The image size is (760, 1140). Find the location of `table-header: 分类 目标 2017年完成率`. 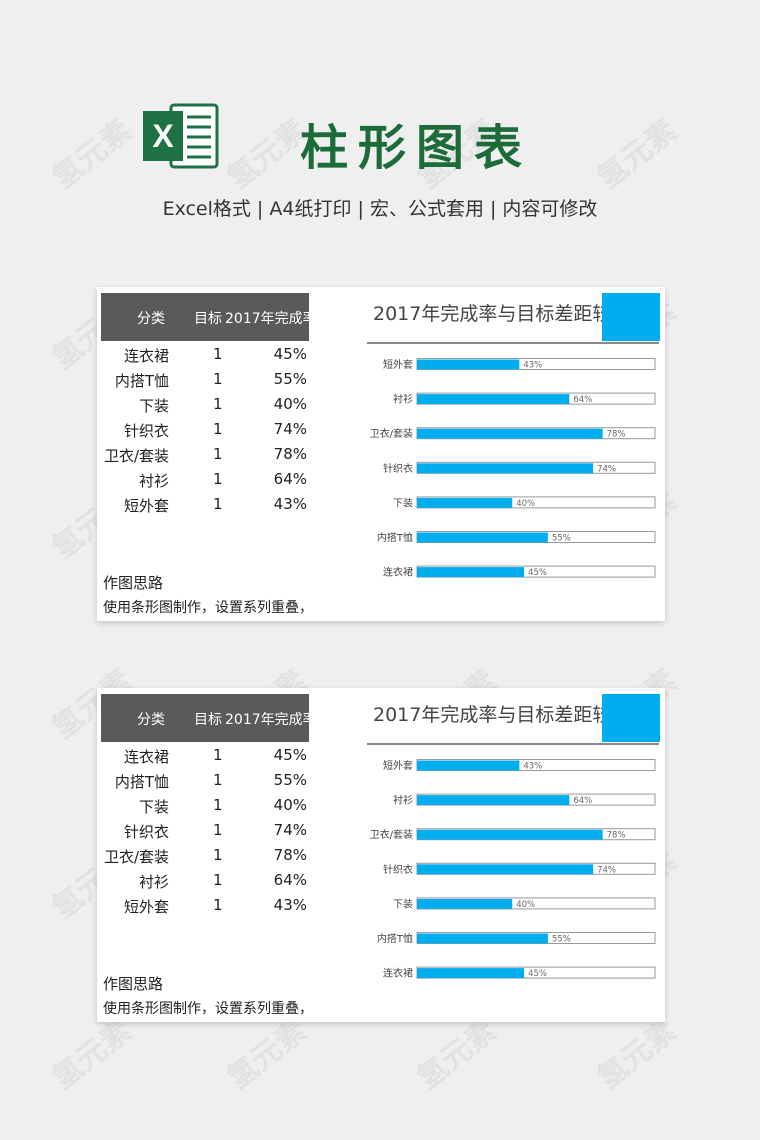

table-header: 分类 目标 2017年完成率 is located at coordinates (209, 718).